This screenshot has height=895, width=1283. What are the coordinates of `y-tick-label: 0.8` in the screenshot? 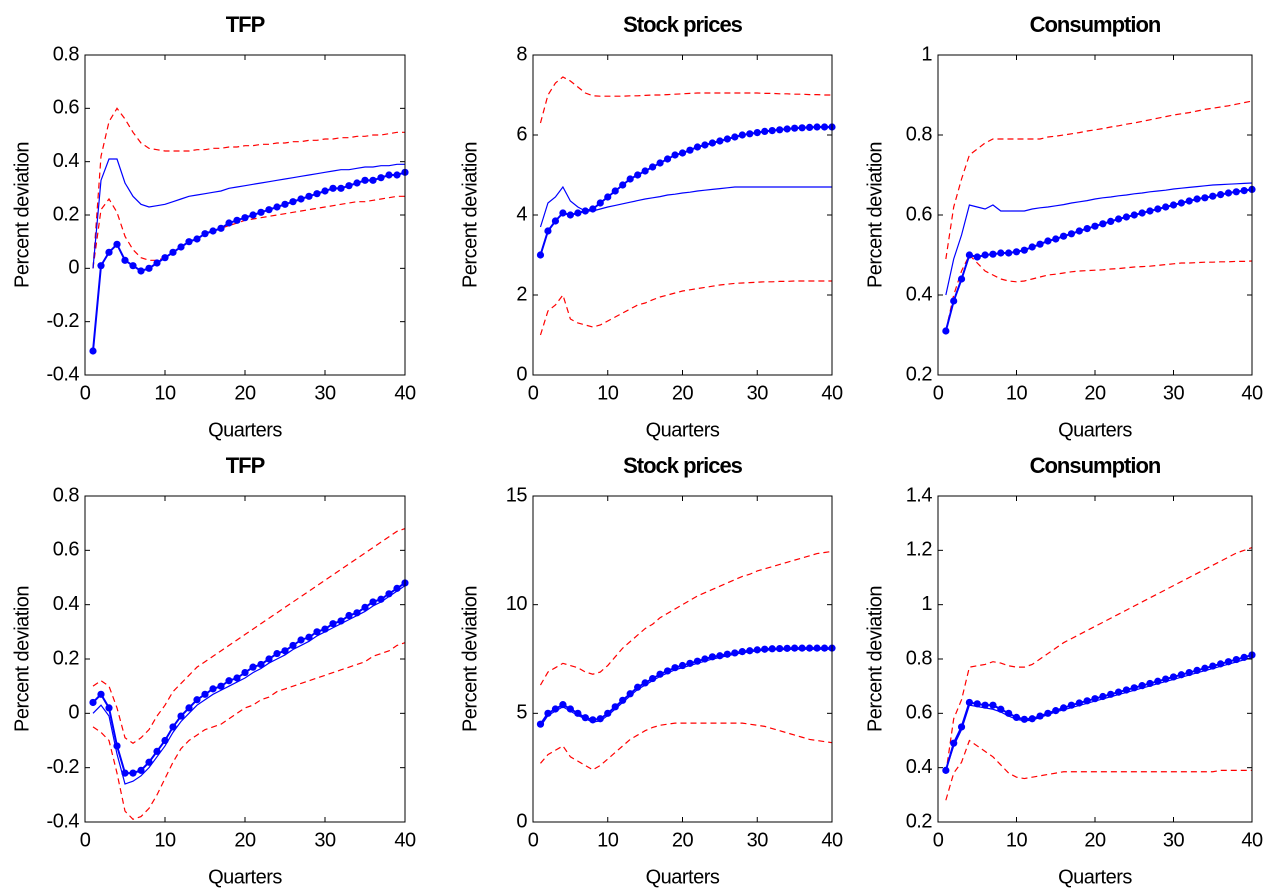 It's located at (66, 54).